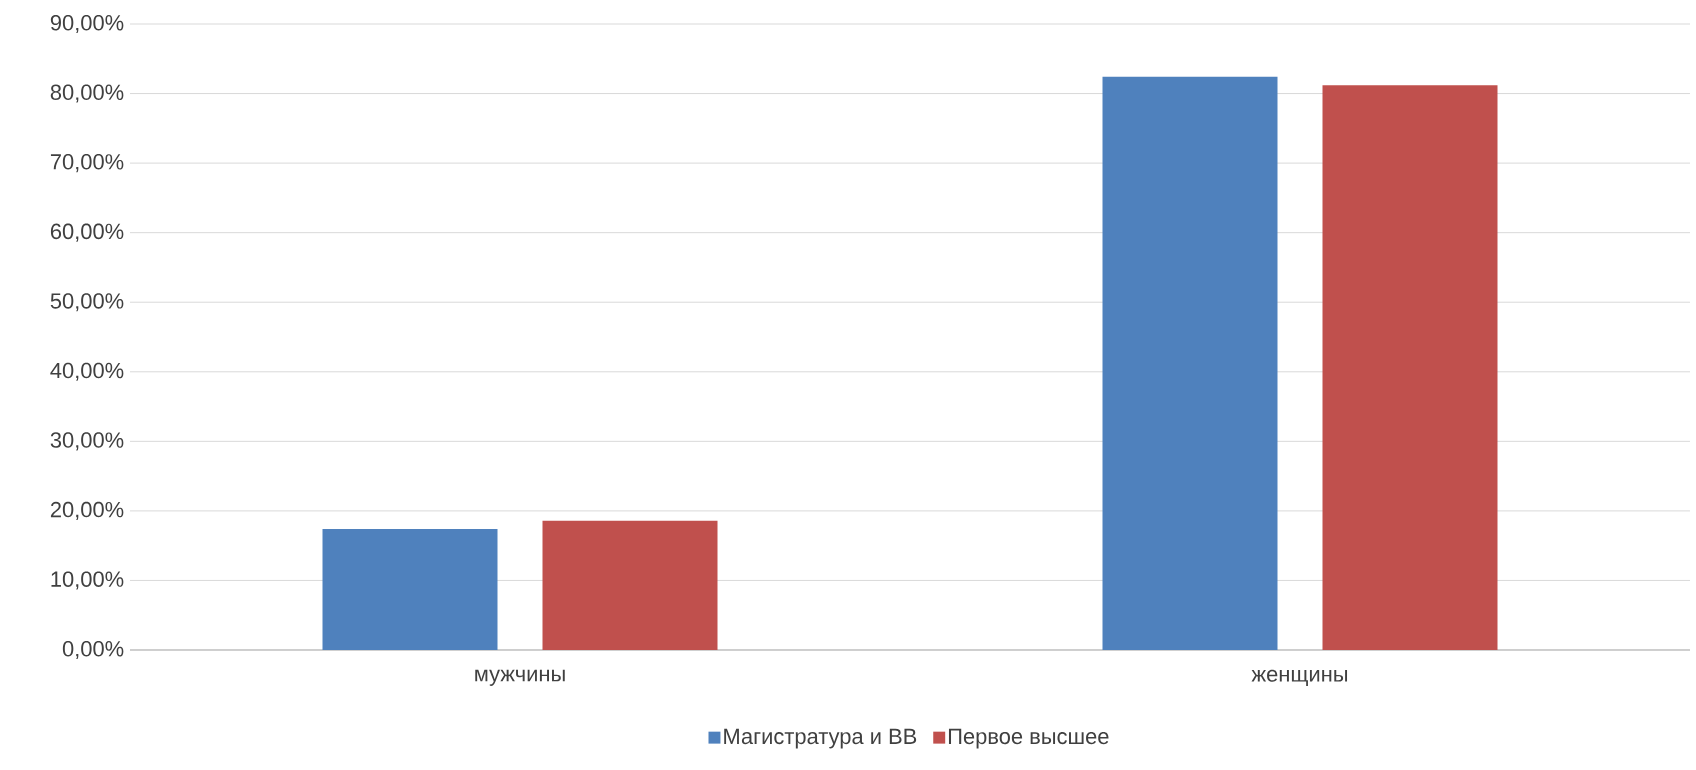  What do you see at coordinates (1028, 738) in the screenshot?
I see `legend-label: Первое высшее` at bounding box center [1028, 738].